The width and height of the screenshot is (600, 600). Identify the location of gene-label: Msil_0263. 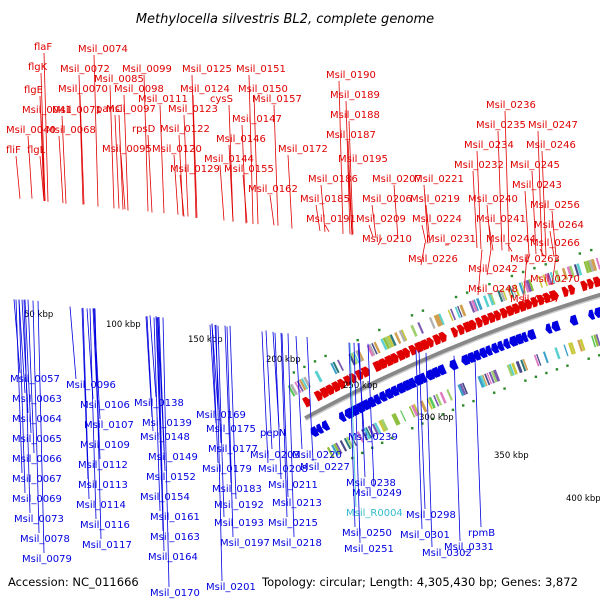
(535, 259).